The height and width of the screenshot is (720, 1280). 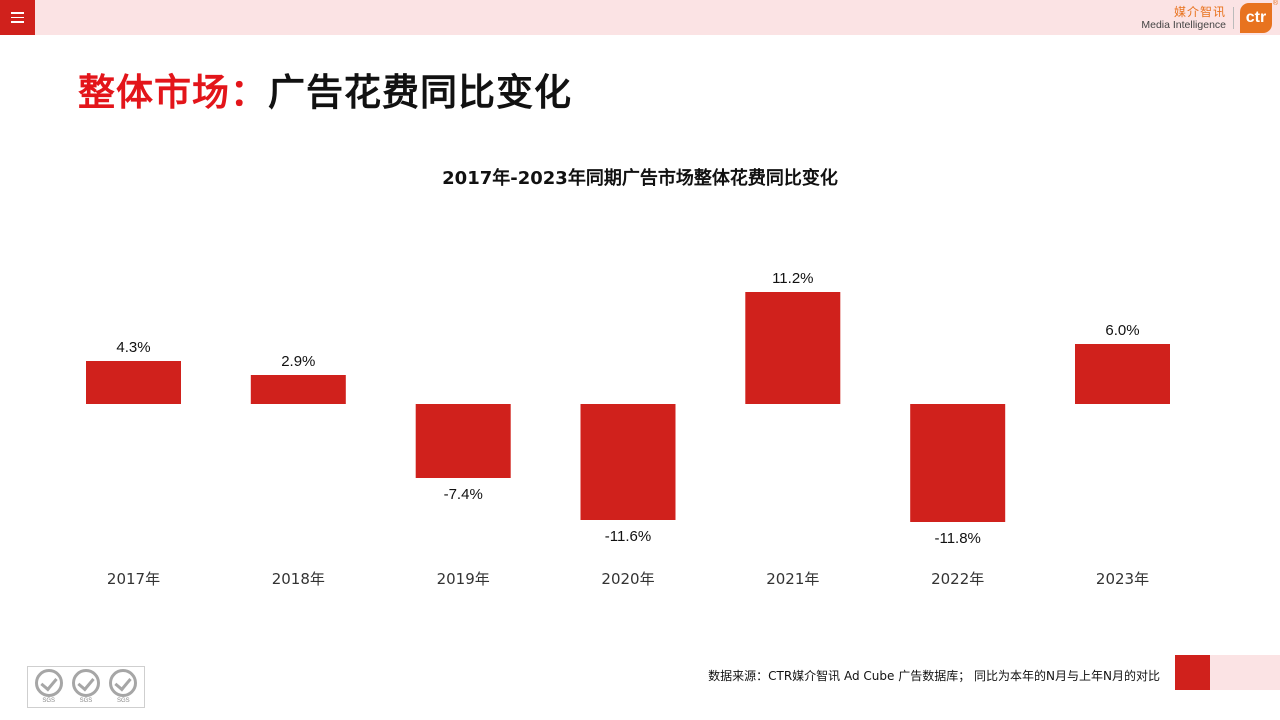 What do you see at coordinates (957, 538) in the screenshot?
I see `data-label-2022年: -11.8%` at bounding box center [957, 538].